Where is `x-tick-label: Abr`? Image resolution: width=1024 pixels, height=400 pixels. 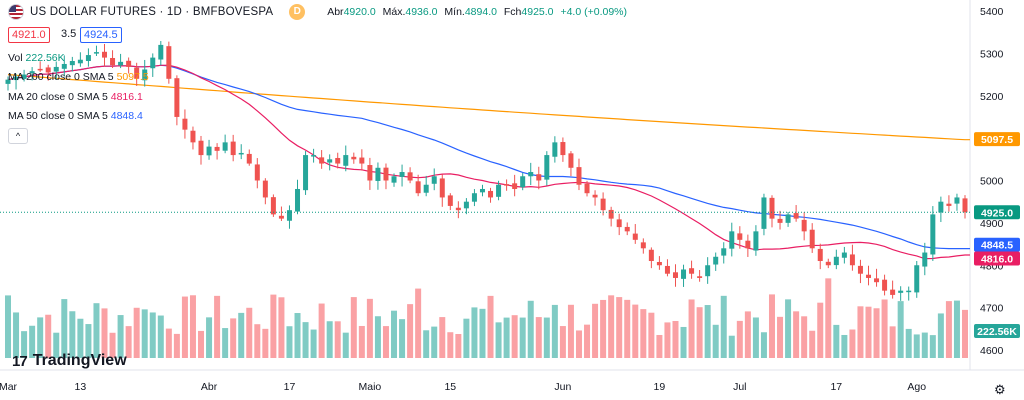 x-tick-label: Abr is located at coordinates (209, 387).